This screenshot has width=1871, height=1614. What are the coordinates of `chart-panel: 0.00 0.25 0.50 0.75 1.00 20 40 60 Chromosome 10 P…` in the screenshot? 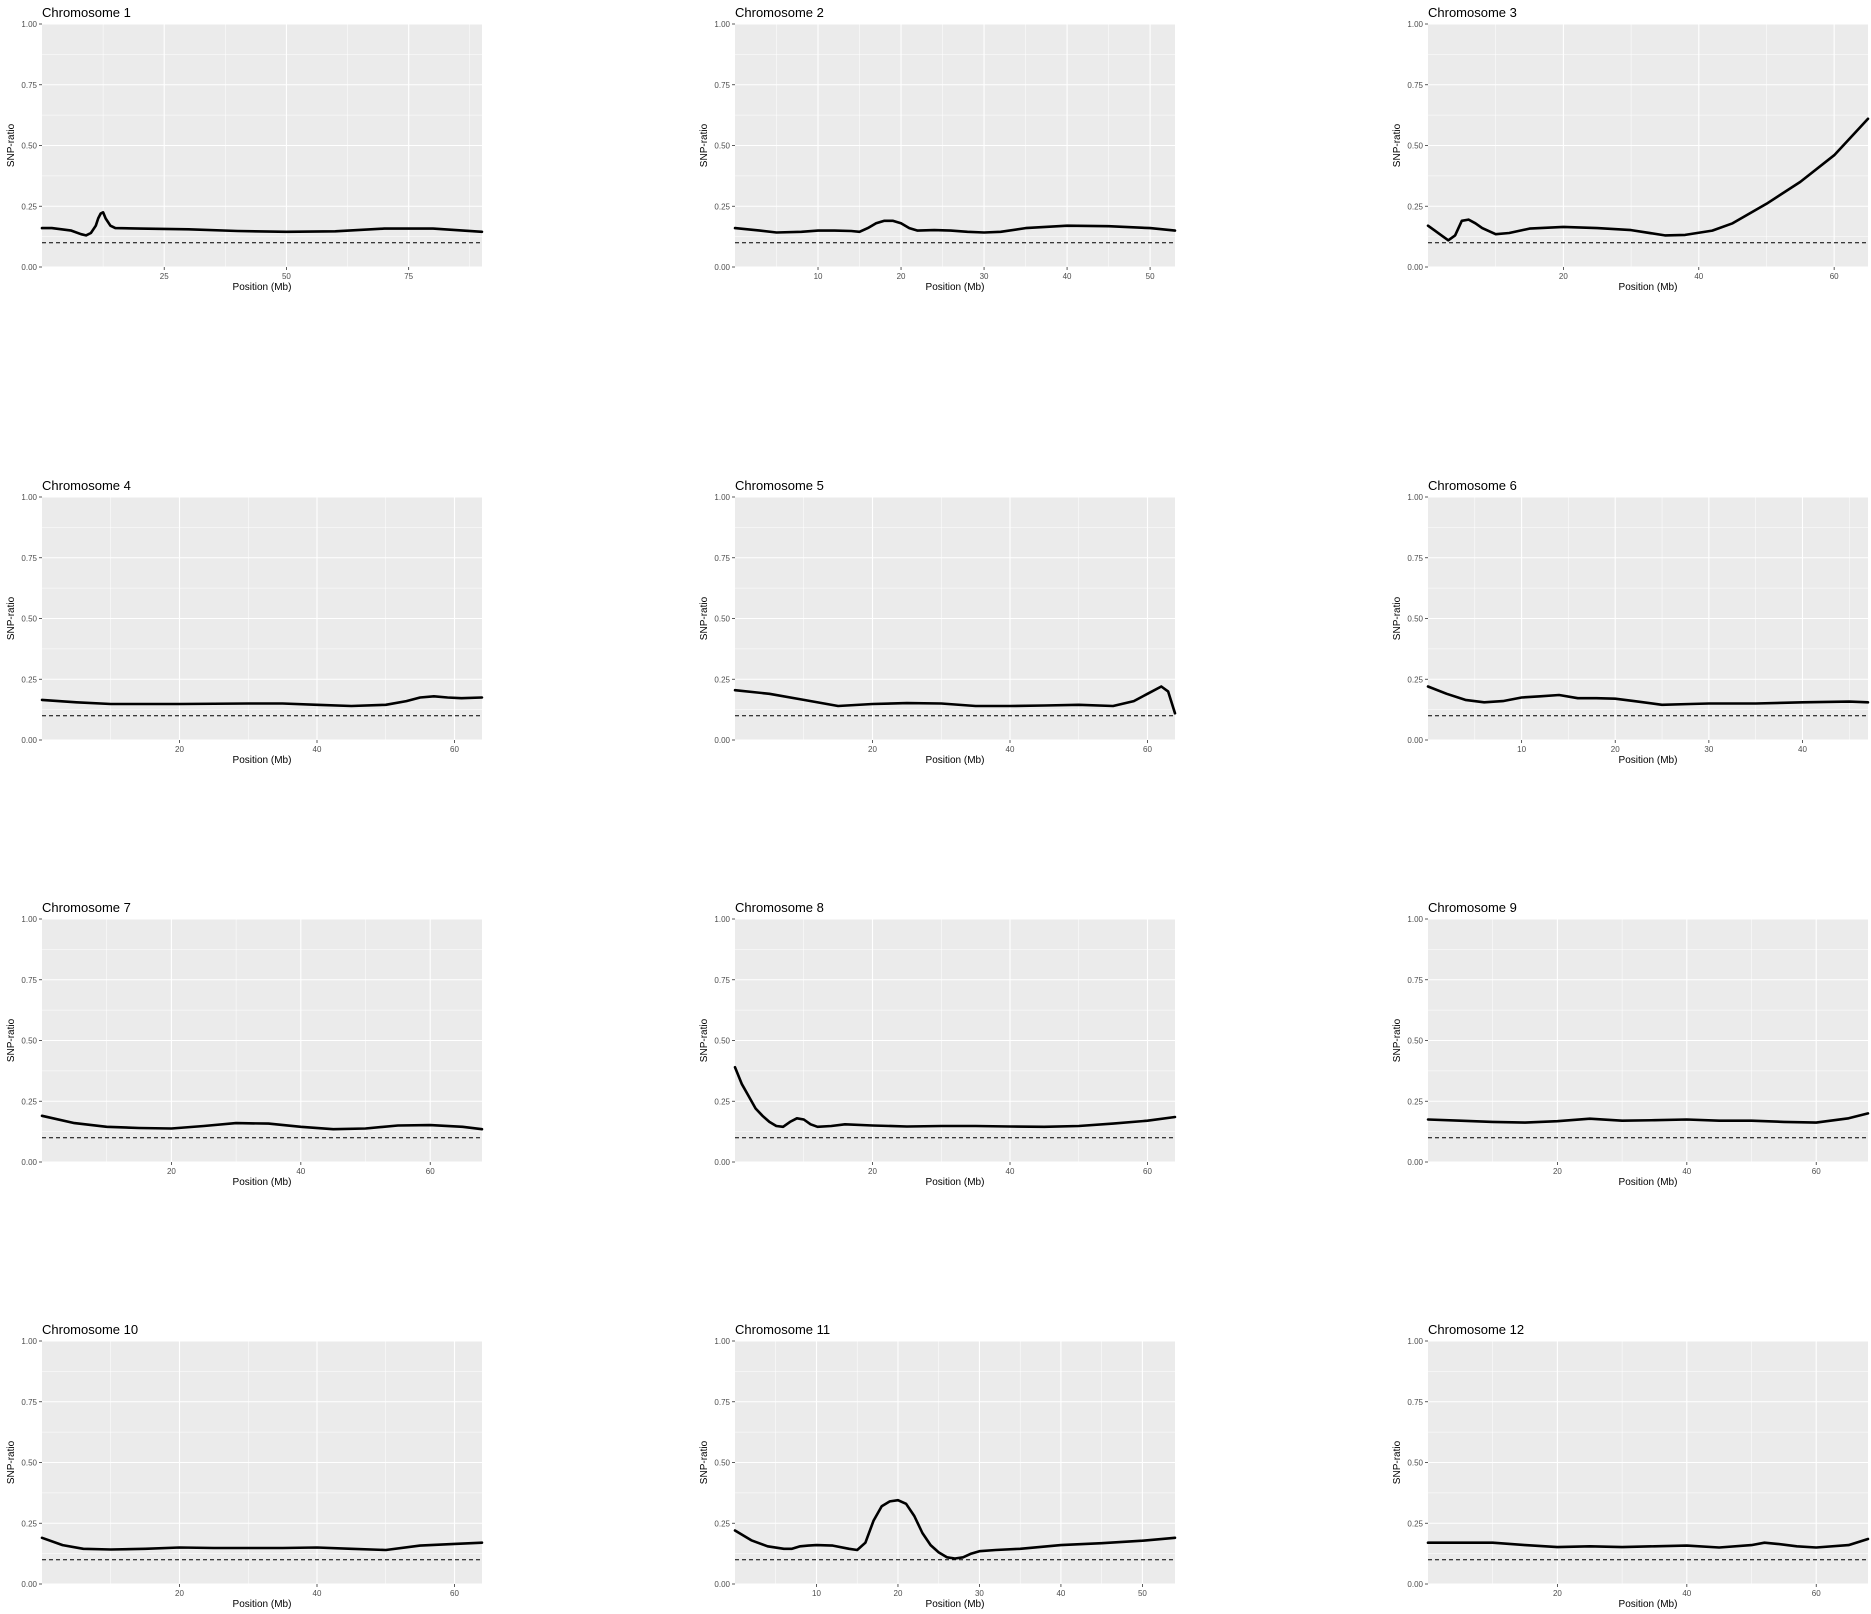 It's located at (245, 1466).